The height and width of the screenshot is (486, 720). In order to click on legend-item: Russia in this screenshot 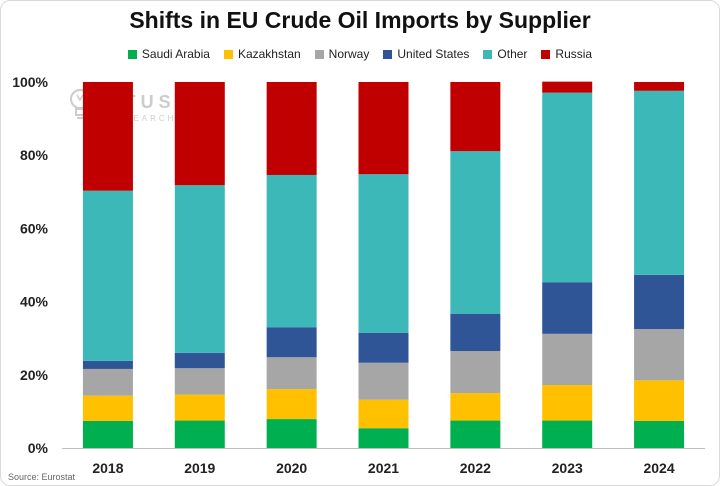, I will do `click(566, 54)`.